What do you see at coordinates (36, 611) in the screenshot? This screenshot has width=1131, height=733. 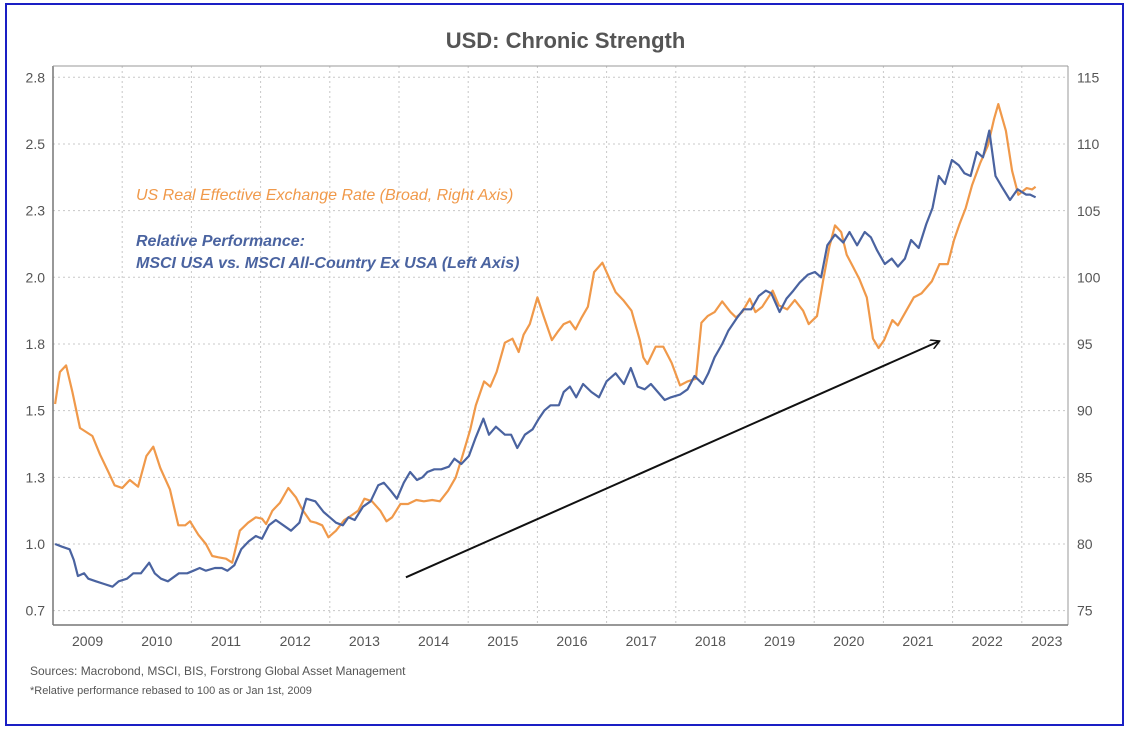 I see `left-tick-label: 0.7` at bounding box center [36, 611].